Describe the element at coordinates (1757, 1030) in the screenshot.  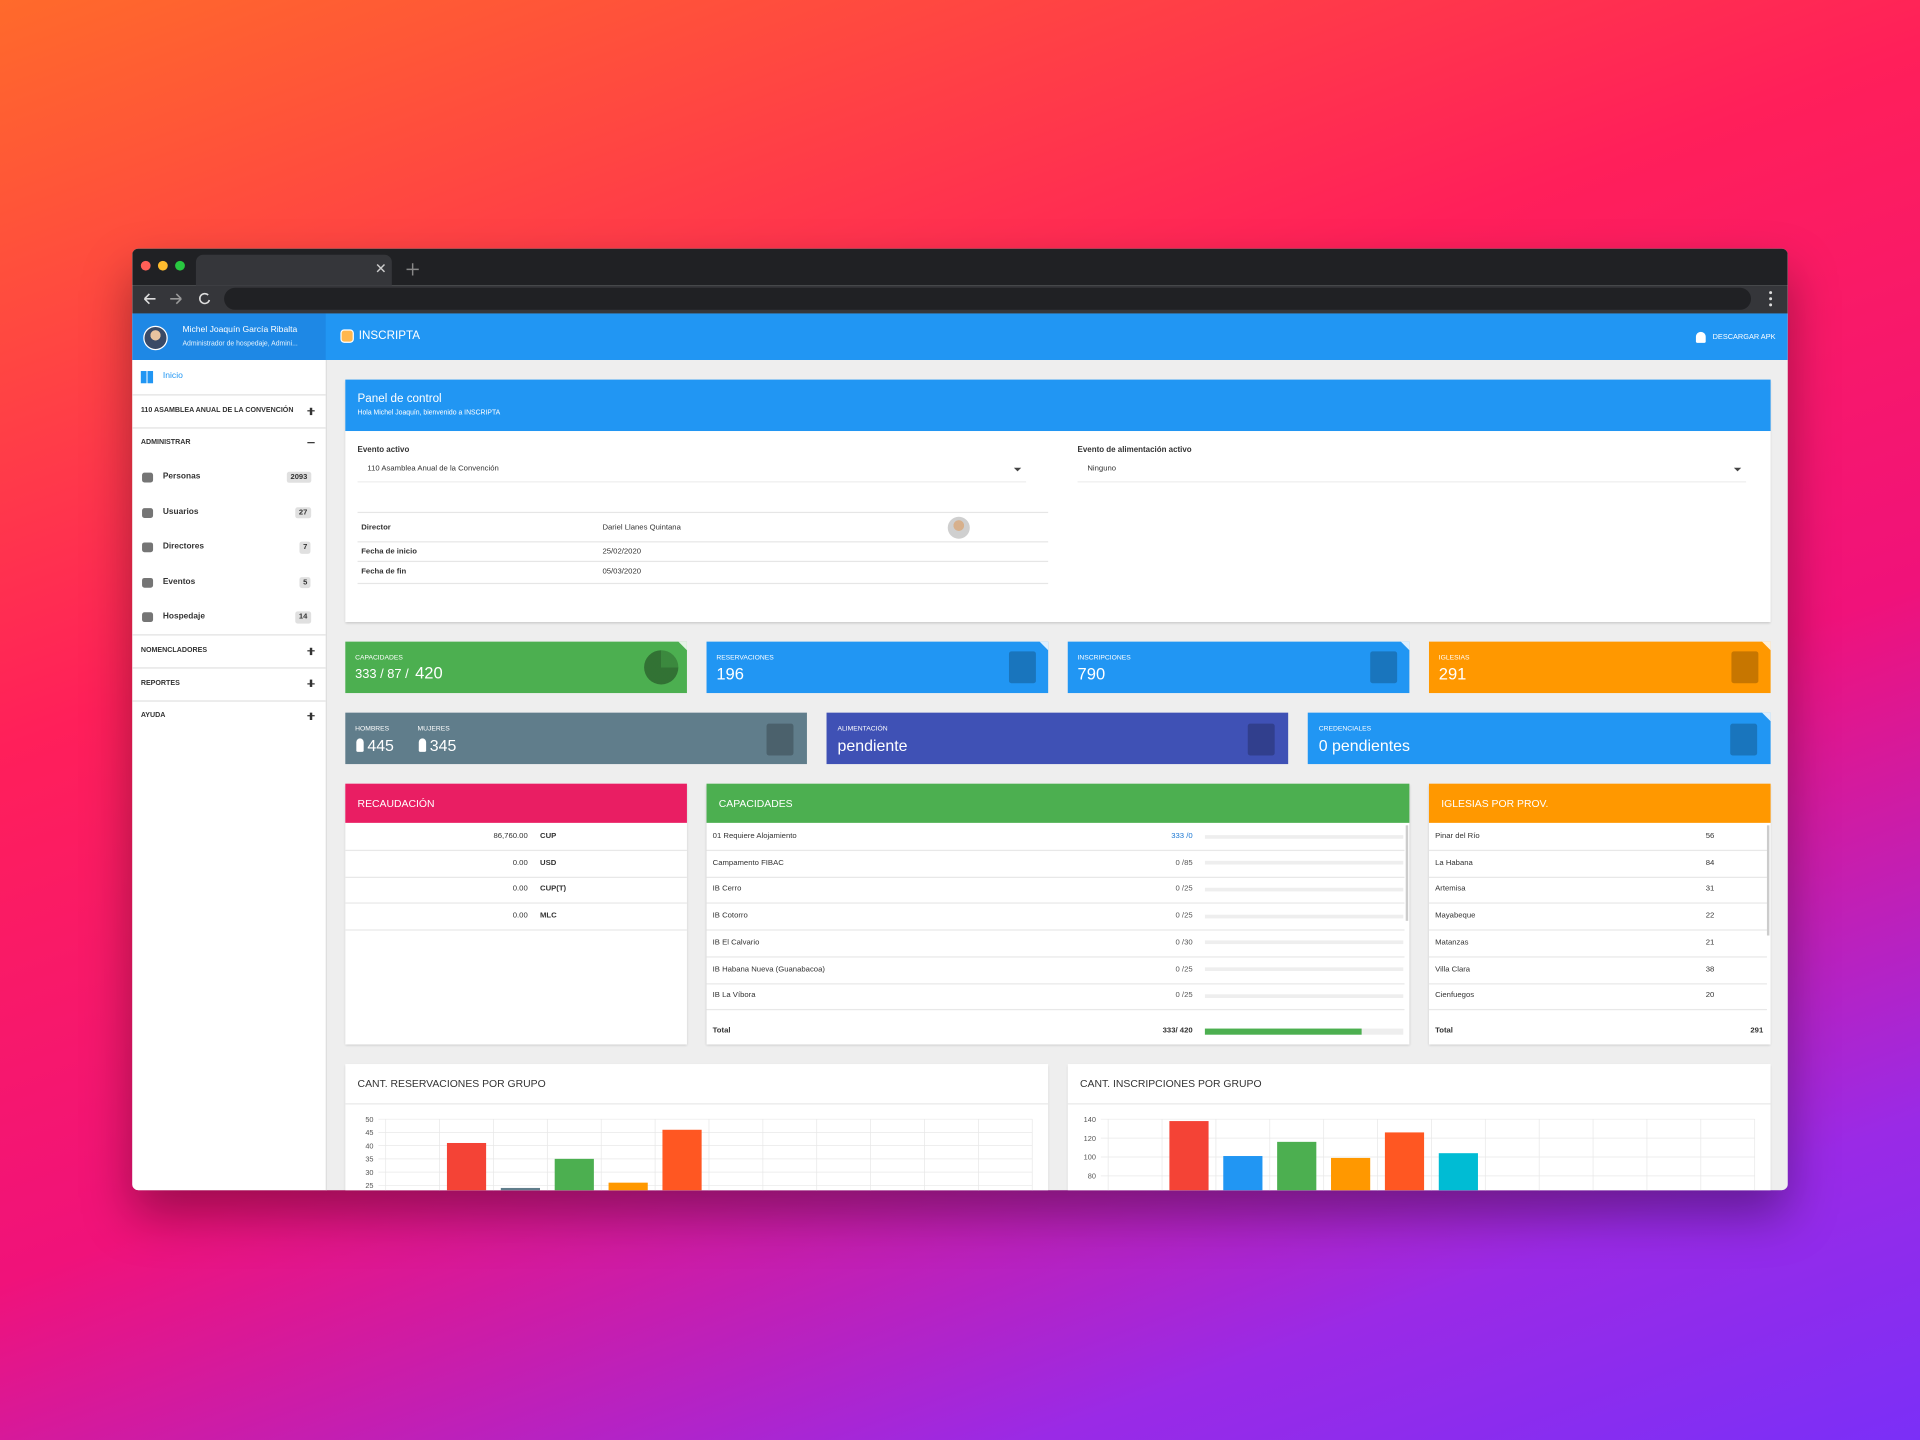
I see `total-value: 291` at that location.